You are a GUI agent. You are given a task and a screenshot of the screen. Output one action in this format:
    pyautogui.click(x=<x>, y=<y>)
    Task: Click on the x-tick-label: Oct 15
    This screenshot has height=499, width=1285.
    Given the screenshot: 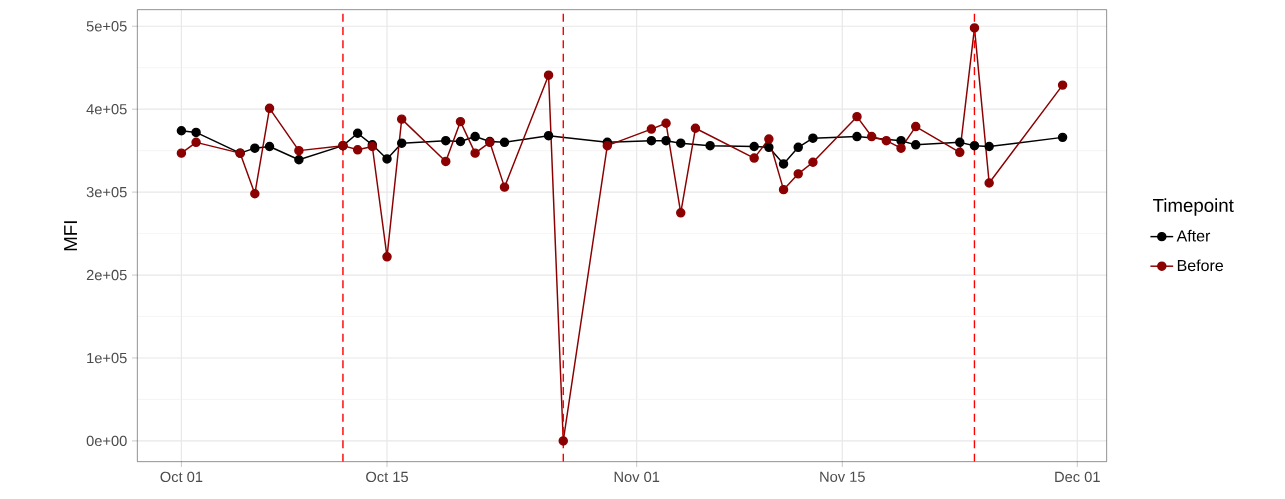 What is the action you would take?
    pyautogui.click(x=387, y=477)
    